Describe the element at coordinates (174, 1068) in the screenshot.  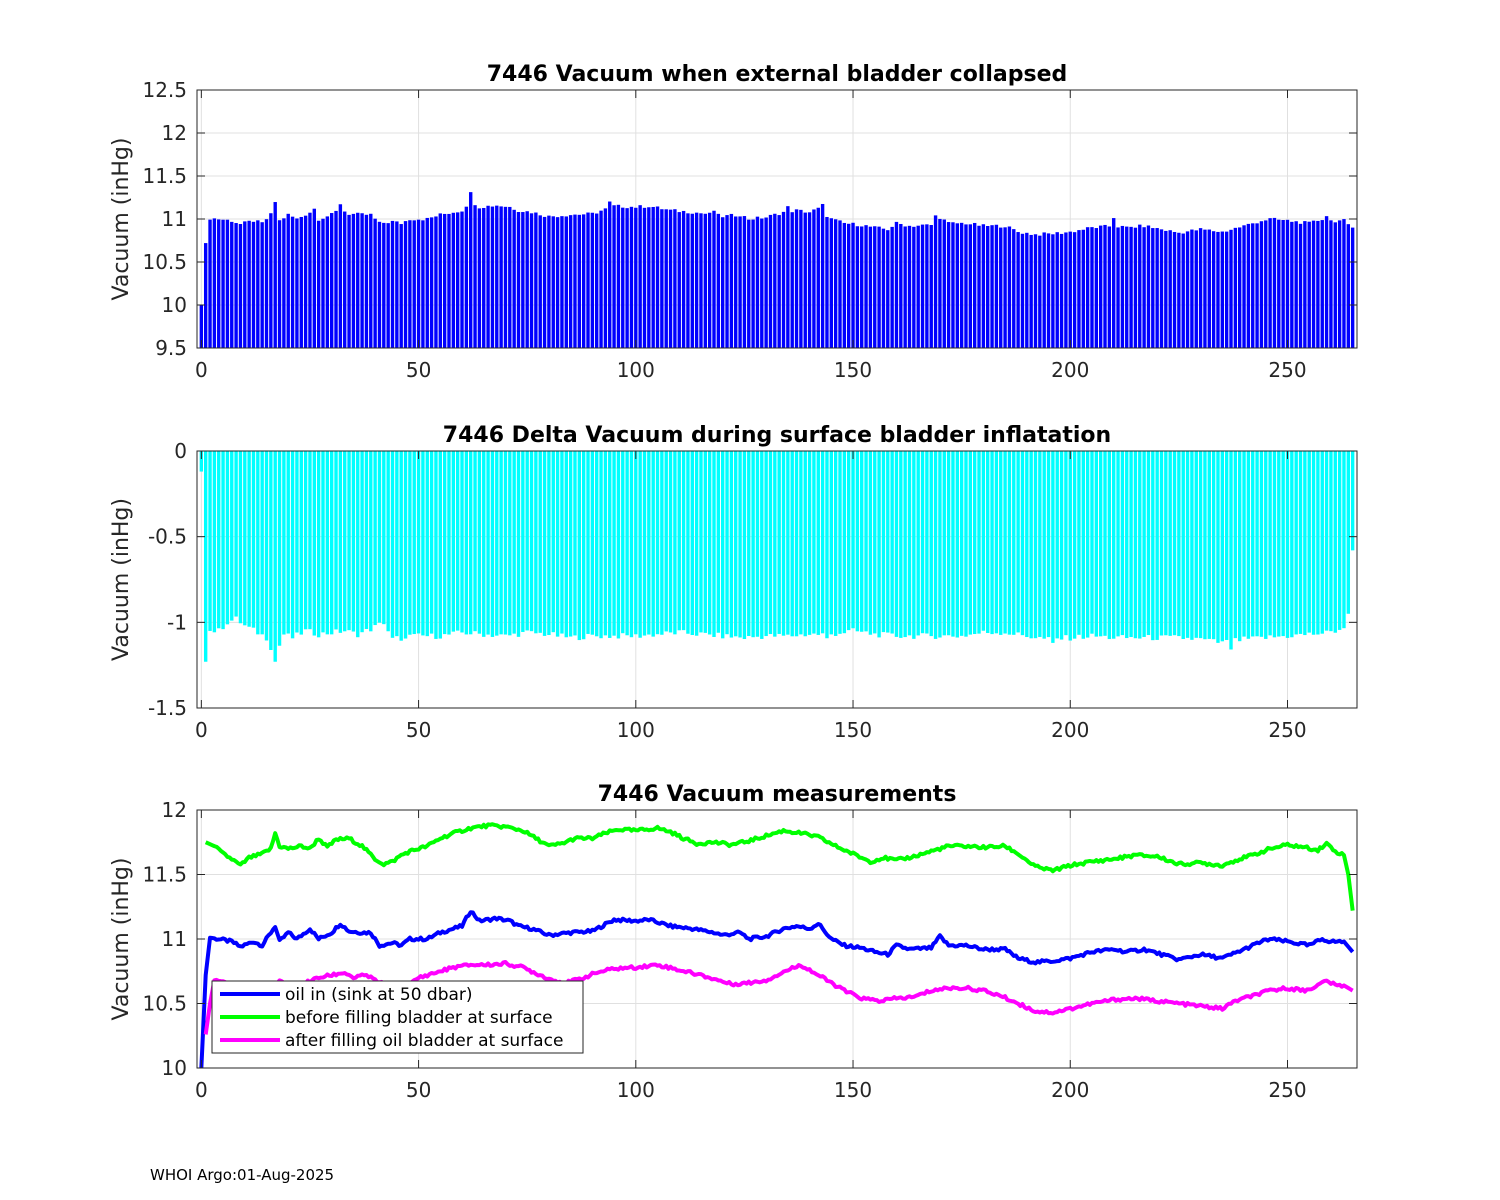
I see `y-tick-label: 10` at that location.